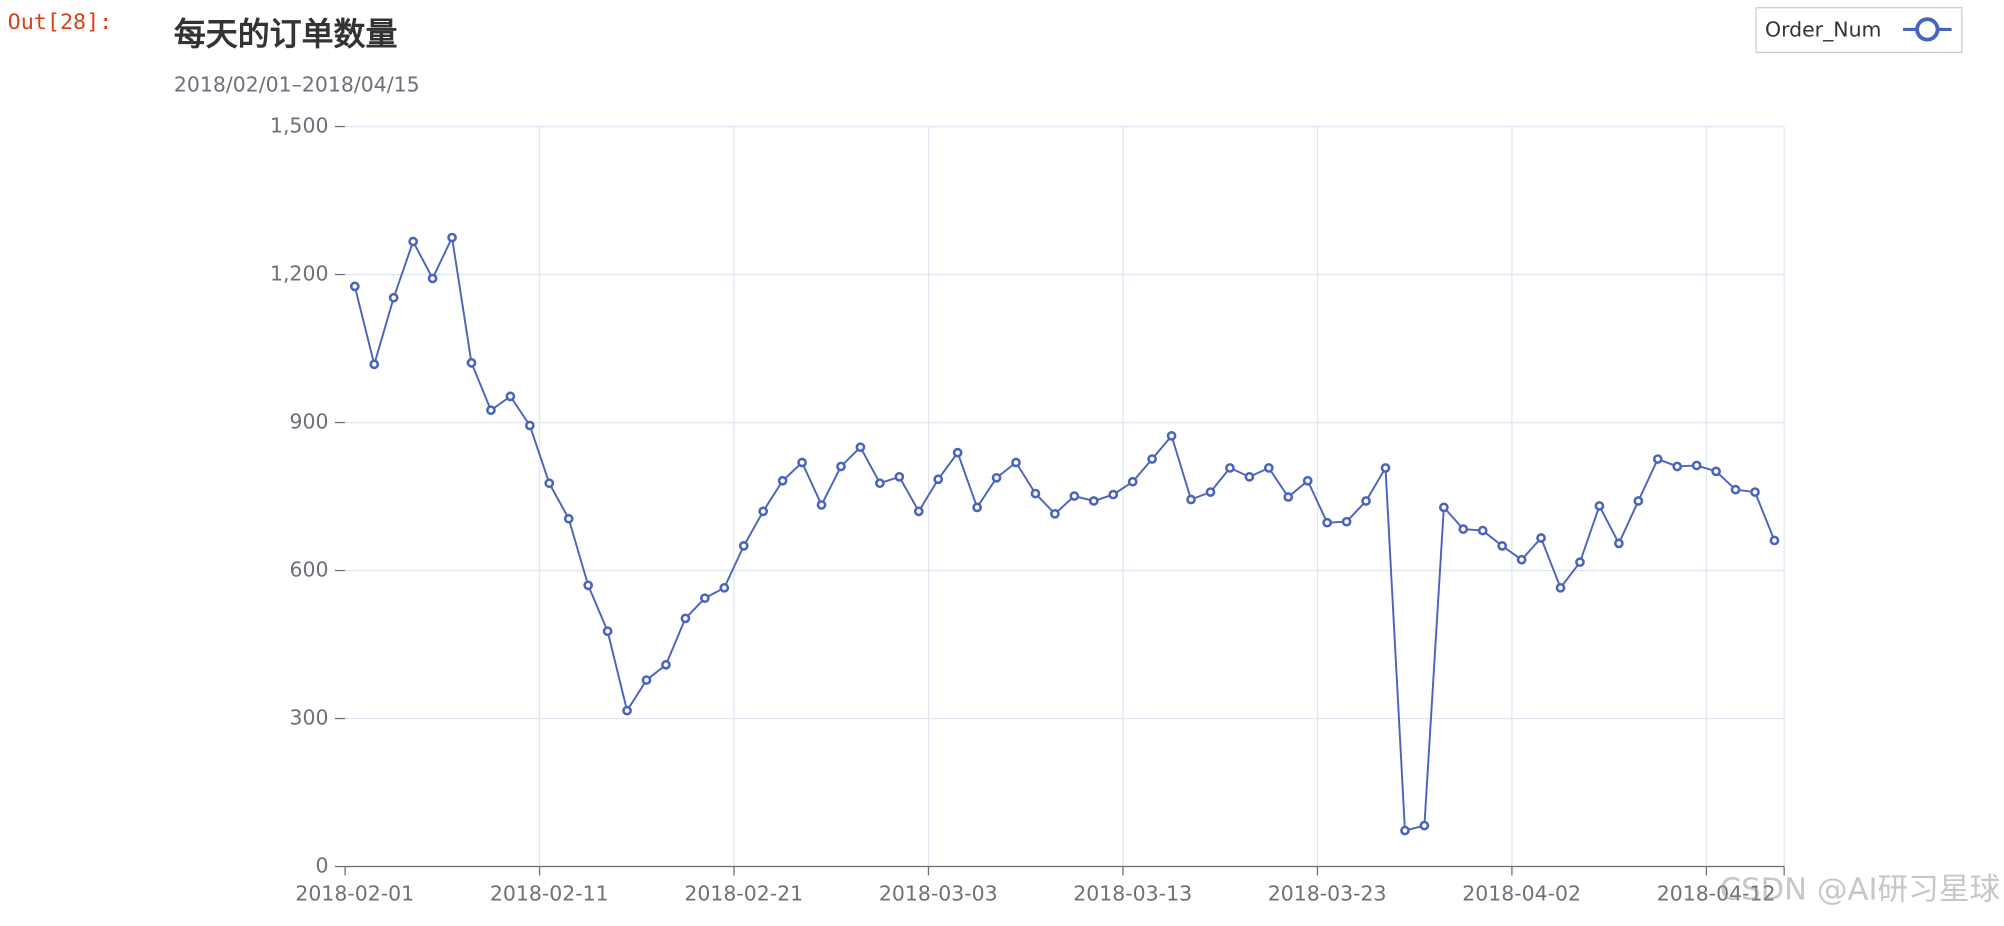  I want to click on x-tick-label: 2018-02-11, so click(549, 894).